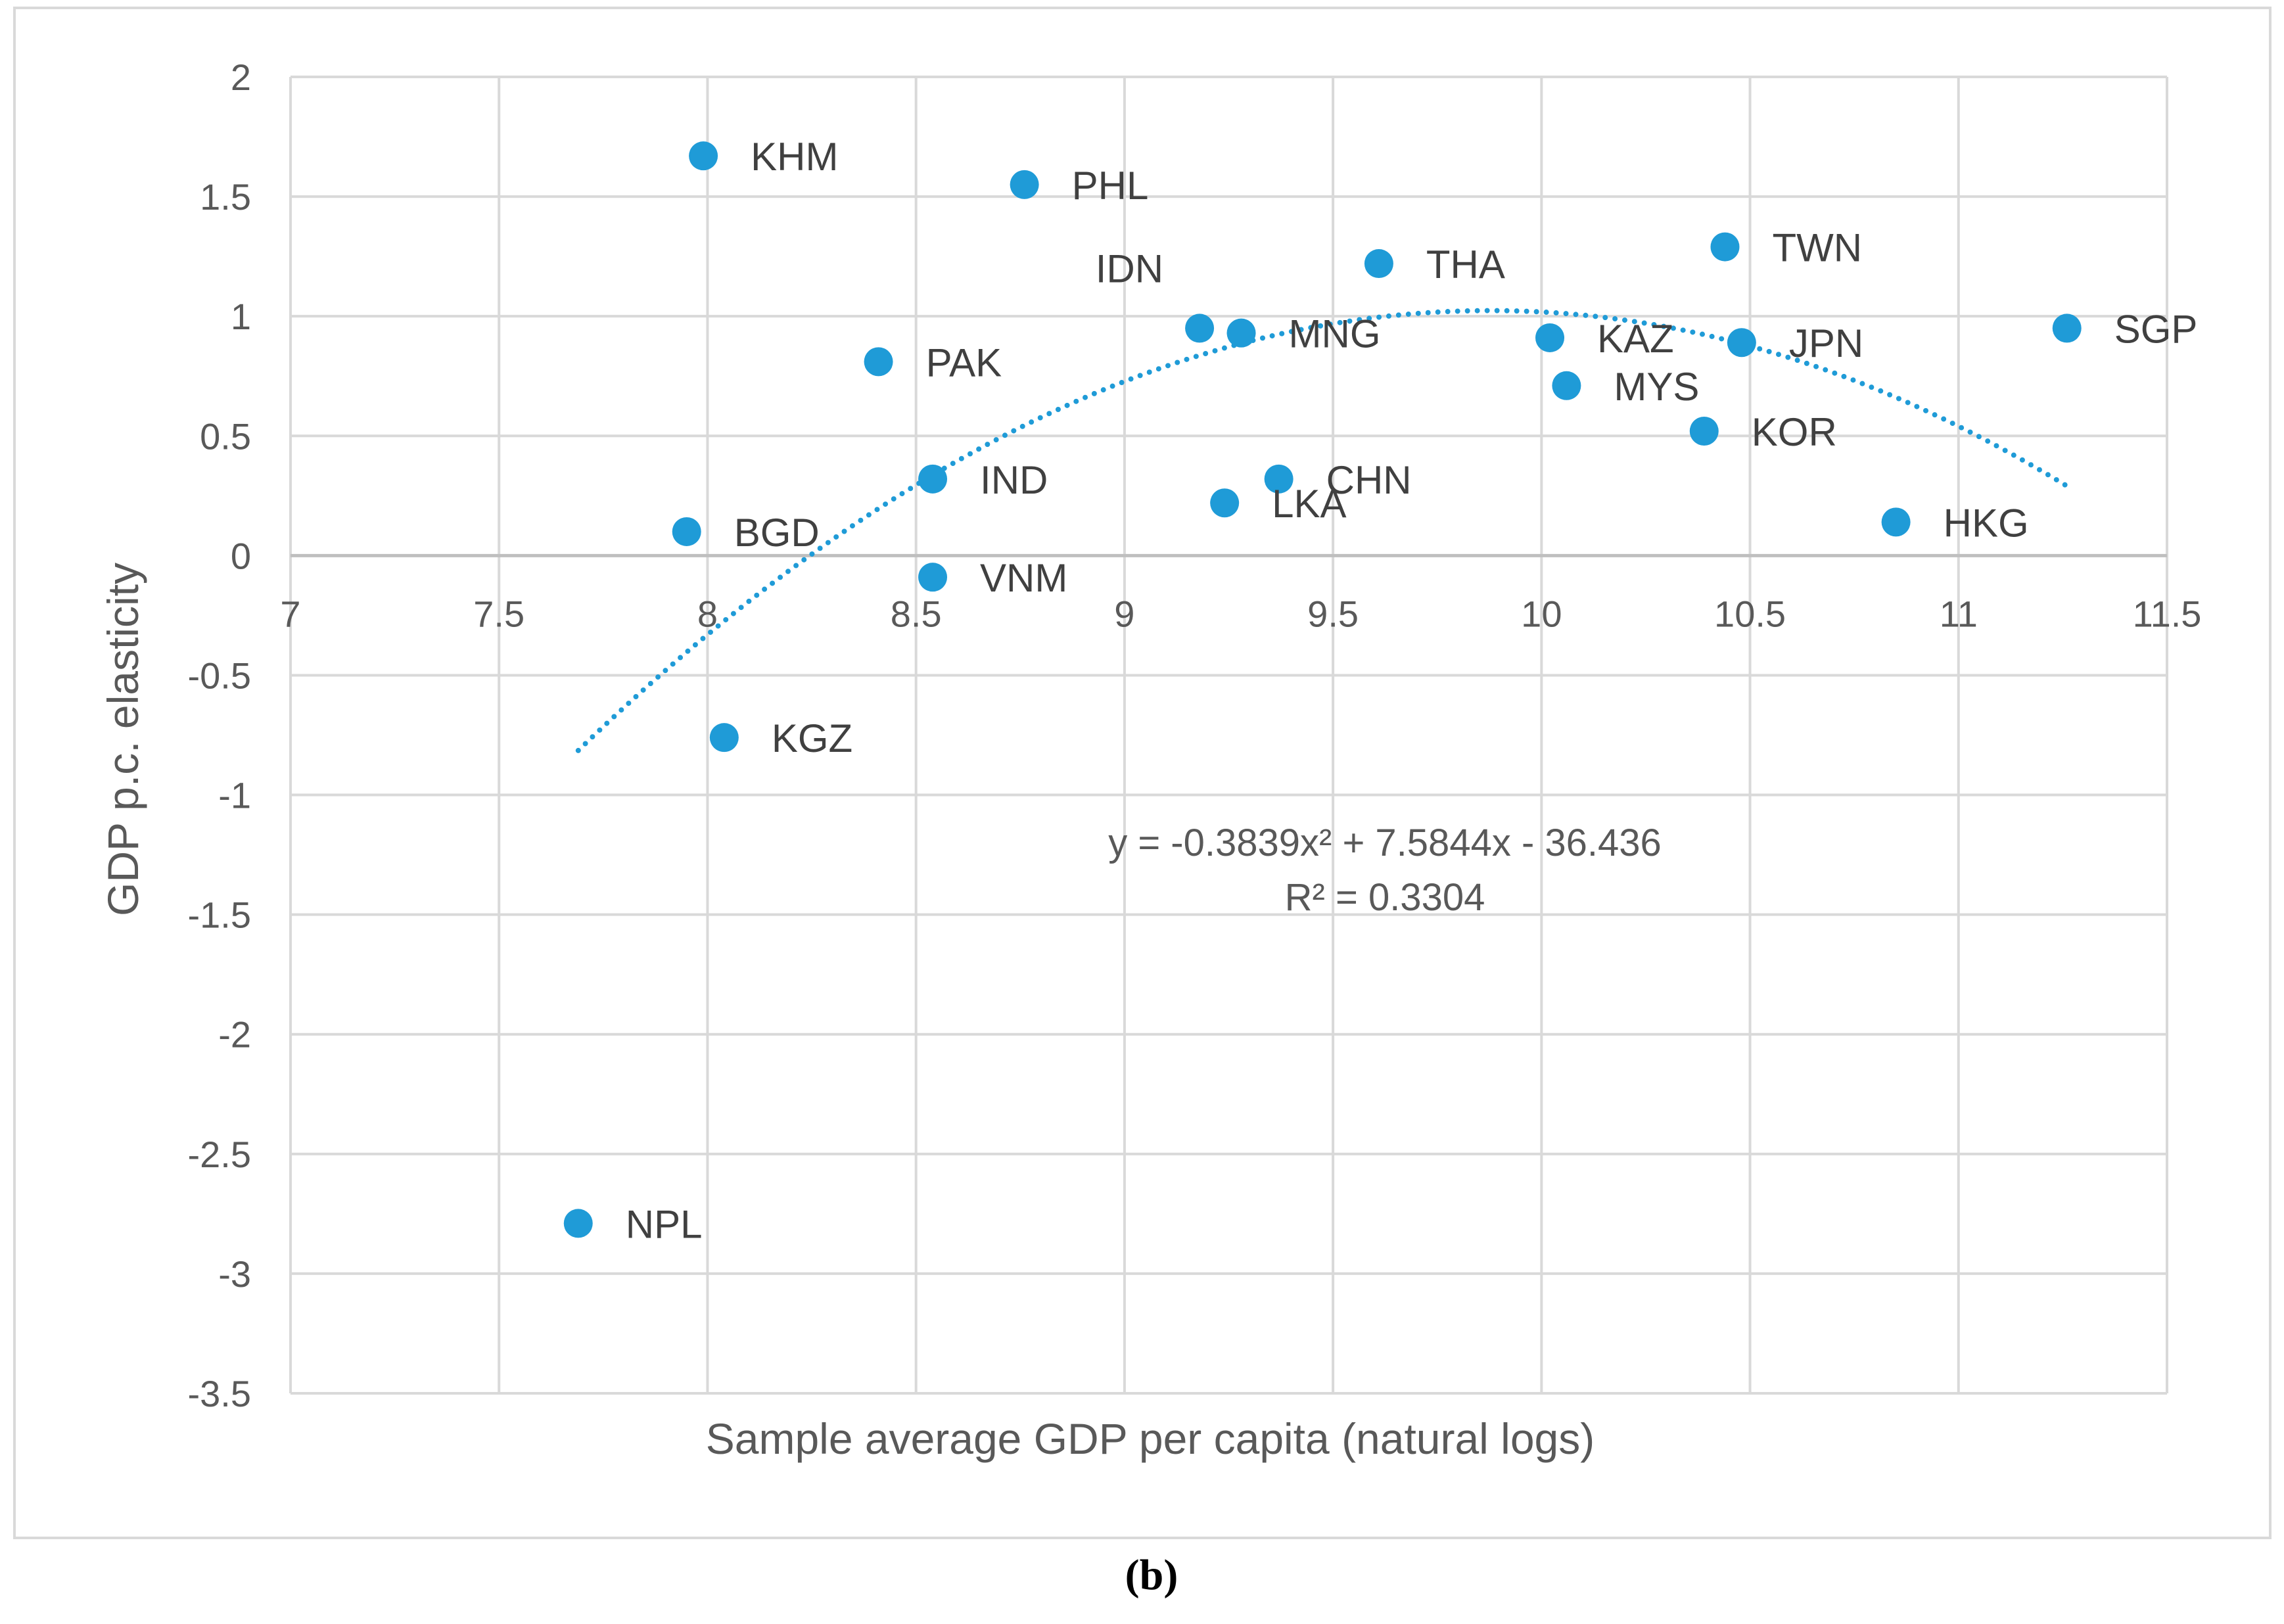  What do you see at coordinates (578, 1223) in the screenshot?
I see `data-point-npl` at bounding box center [578, 1223].